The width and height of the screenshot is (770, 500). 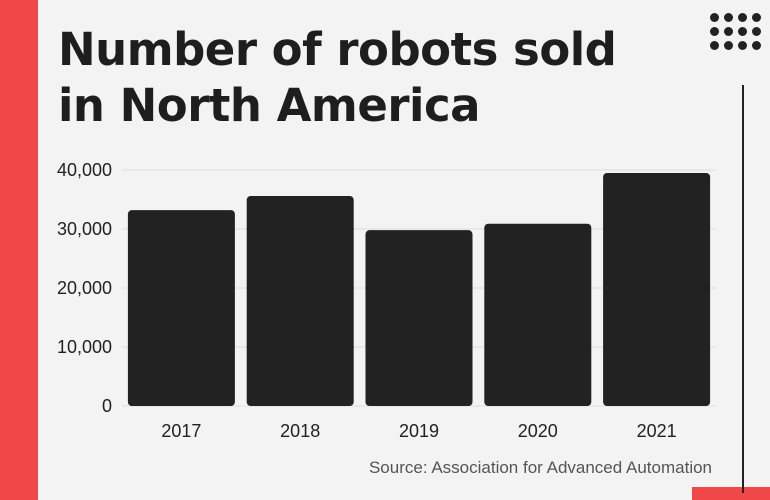 What do you see at coordinates (731, 493) in the screenshot?
I see `accent-bar-bottom` at bounding box center [731, 493].